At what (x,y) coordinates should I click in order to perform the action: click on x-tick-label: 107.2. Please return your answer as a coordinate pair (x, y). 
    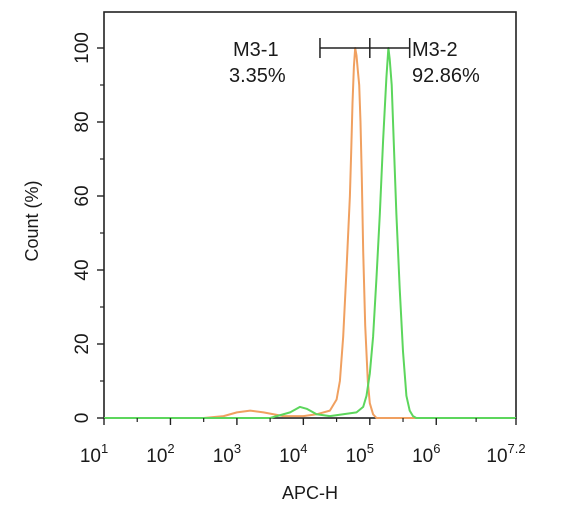
    Looking at the image, I should click on (505, 454).